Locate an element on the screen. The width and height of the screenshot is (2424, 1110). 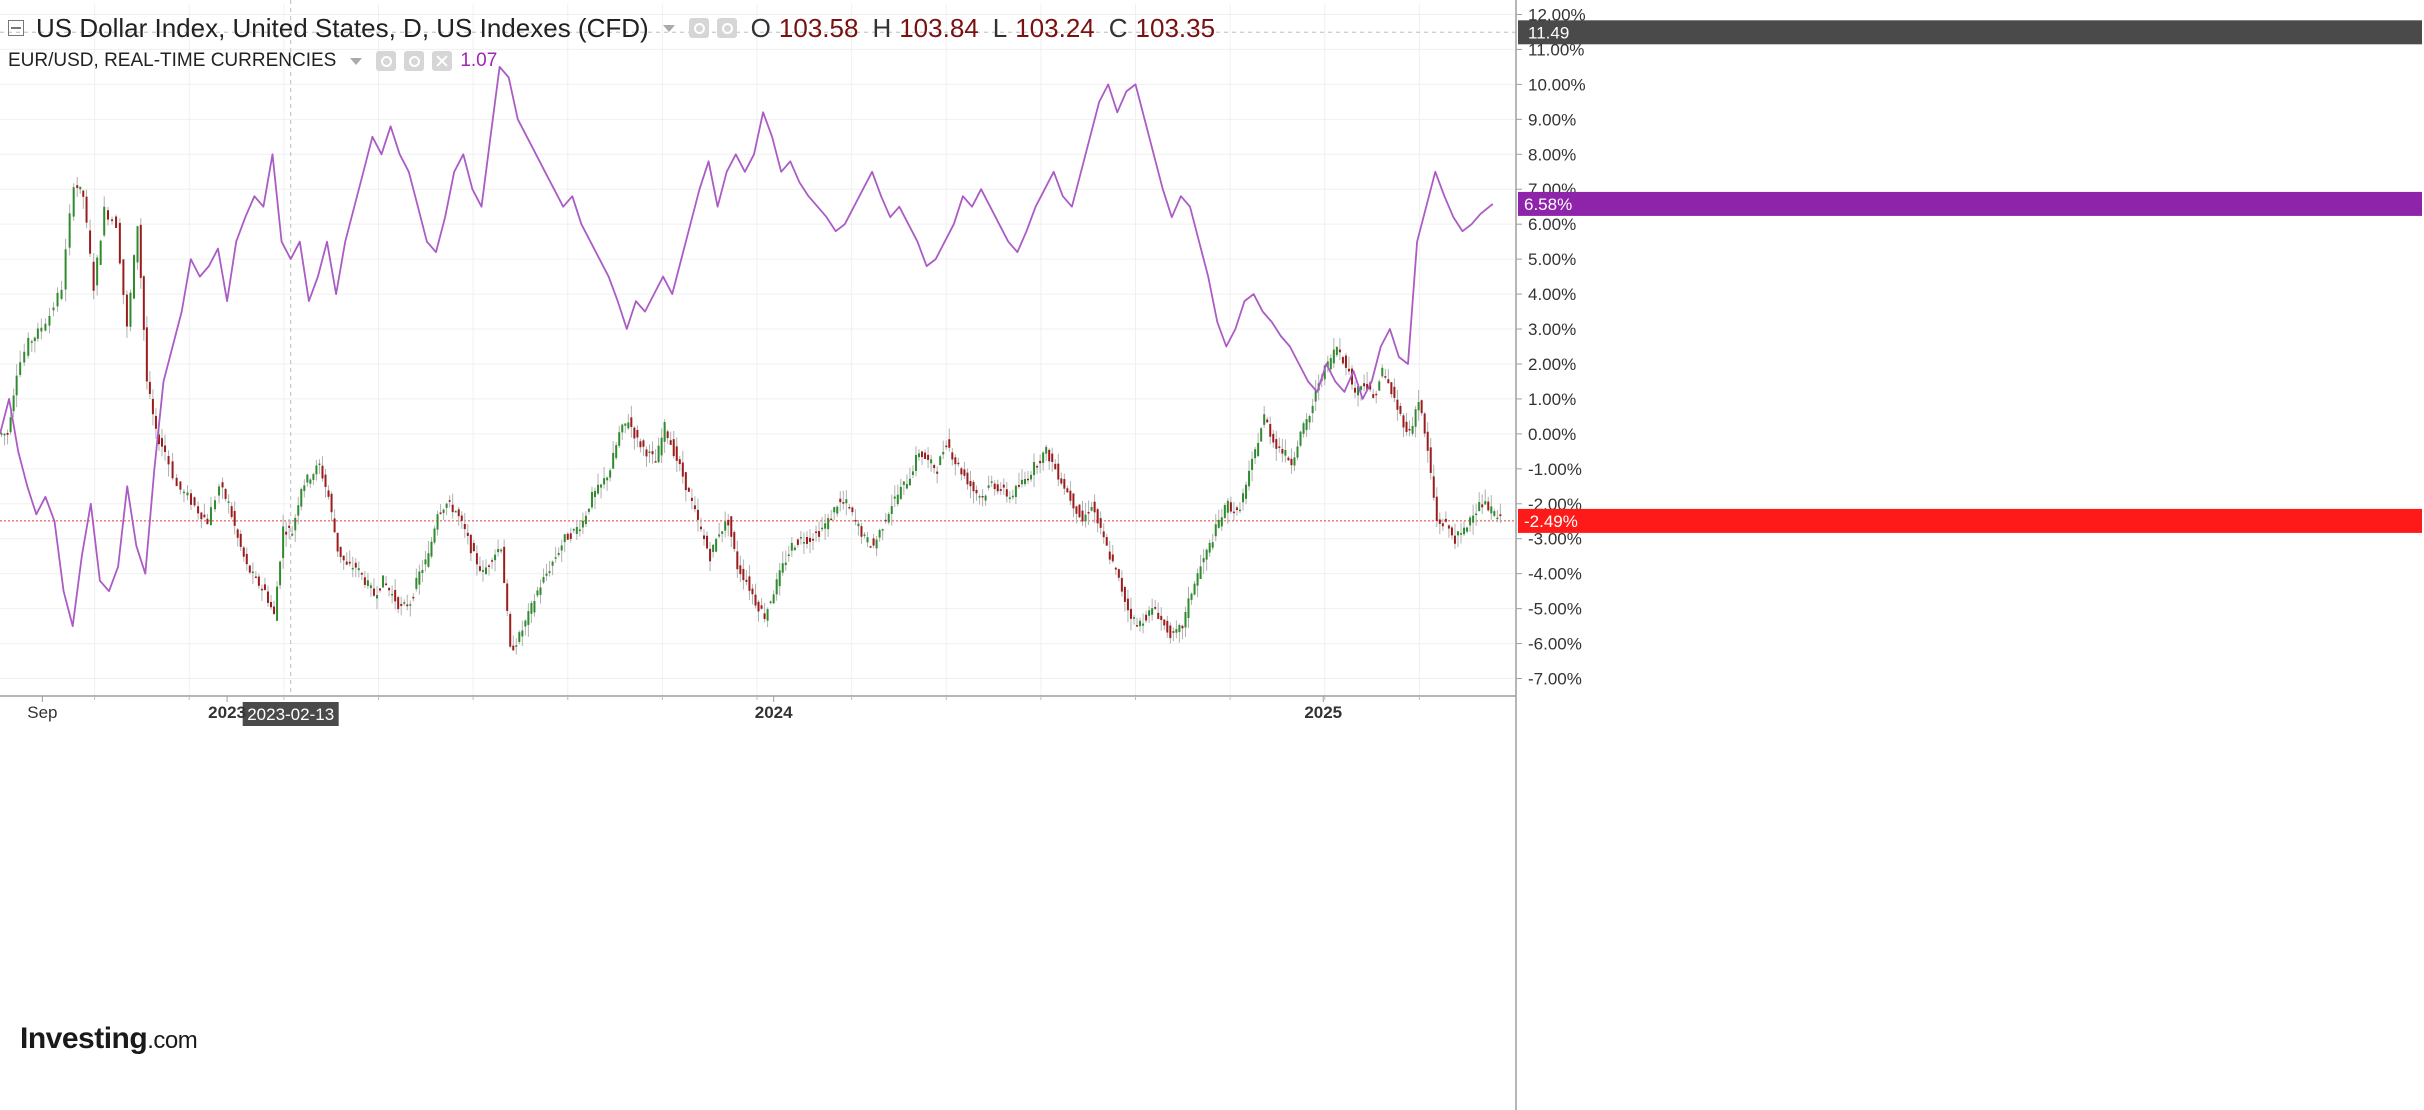
y-tick-label: 8.00% is located at coordinates (1552, 154).